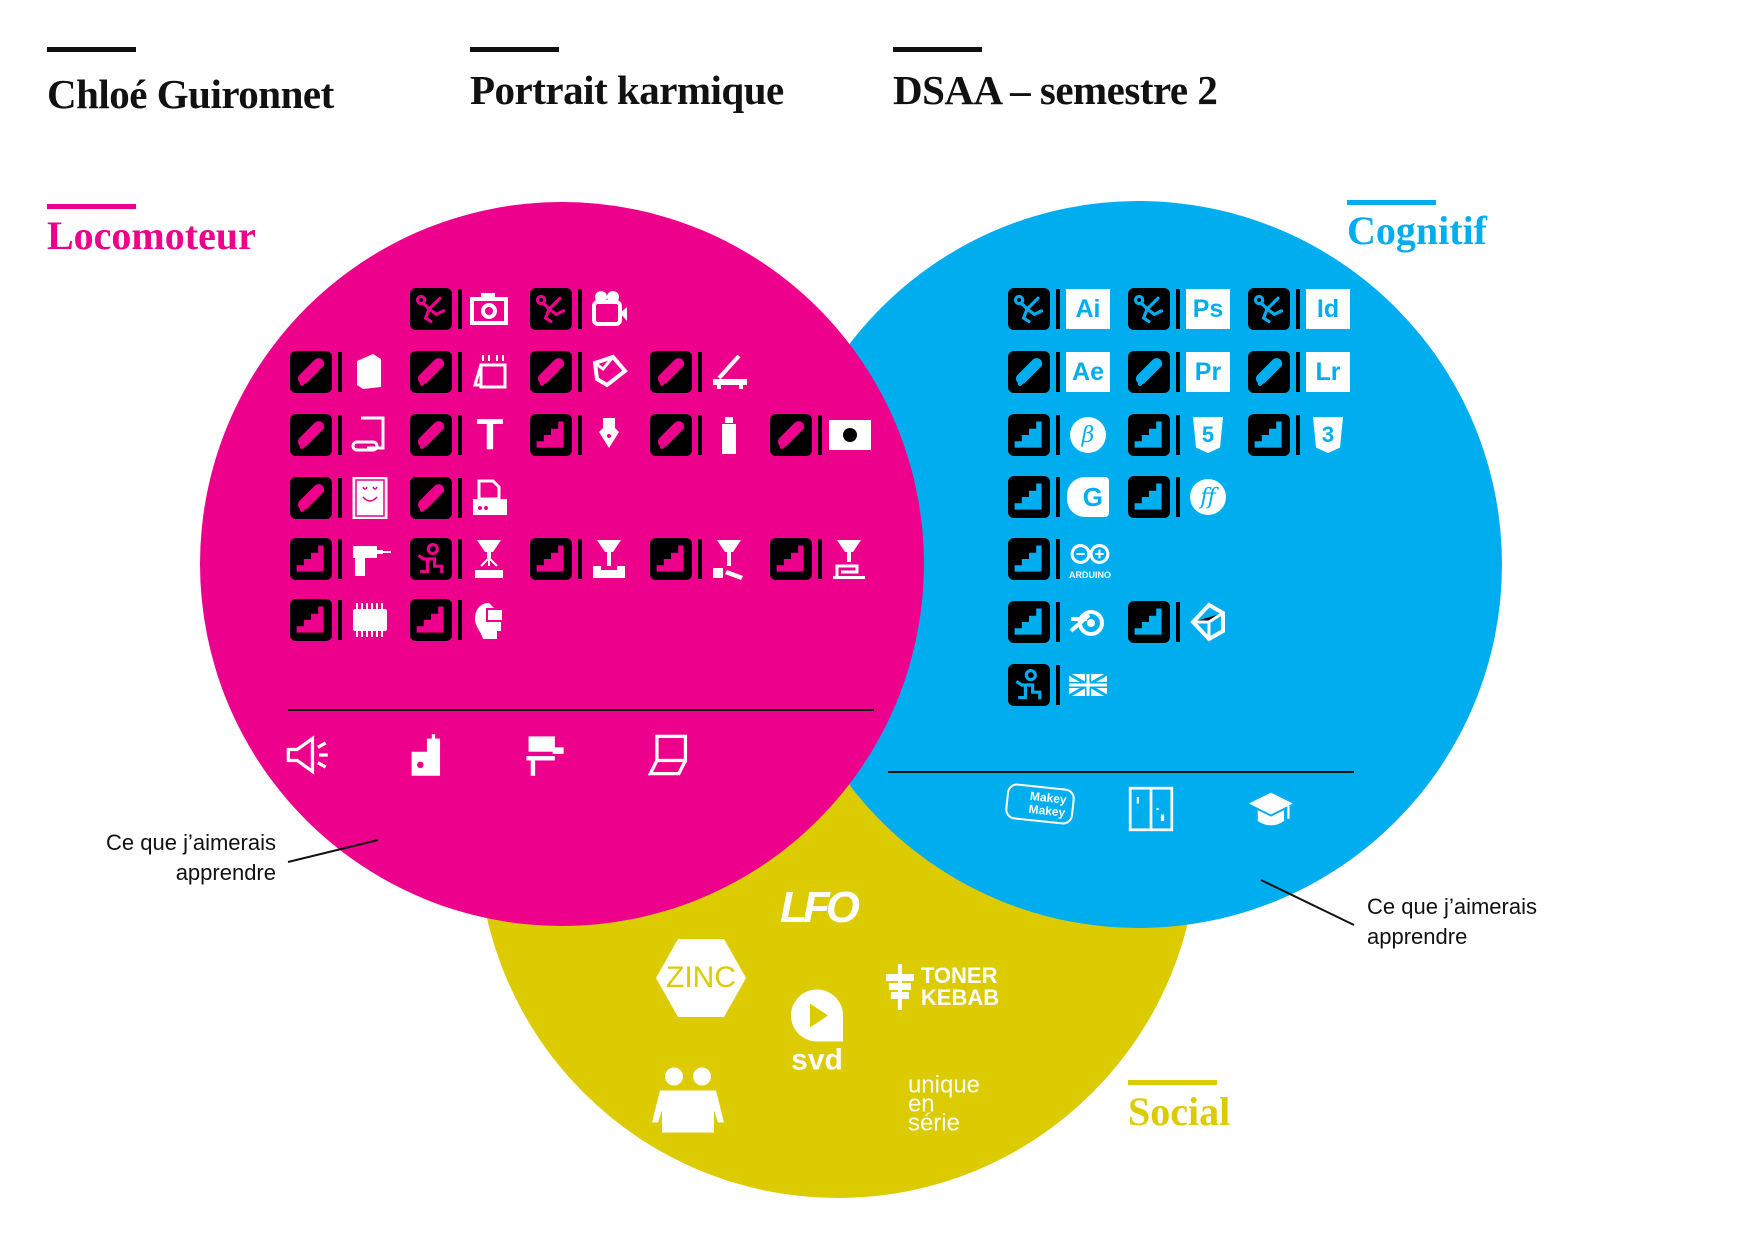  Describe the element at coordinates (341, 620) in the screenshot. I see `locomoteur-skill-microchip` at that location.